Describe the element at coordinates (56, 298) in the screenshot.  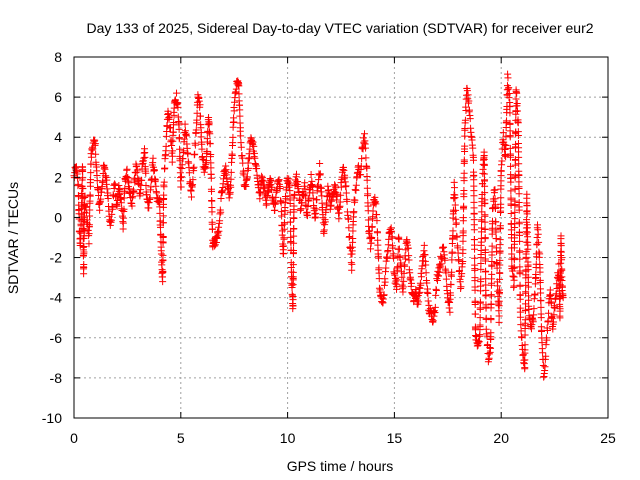
I see `y-tick-label: -4` at that location.